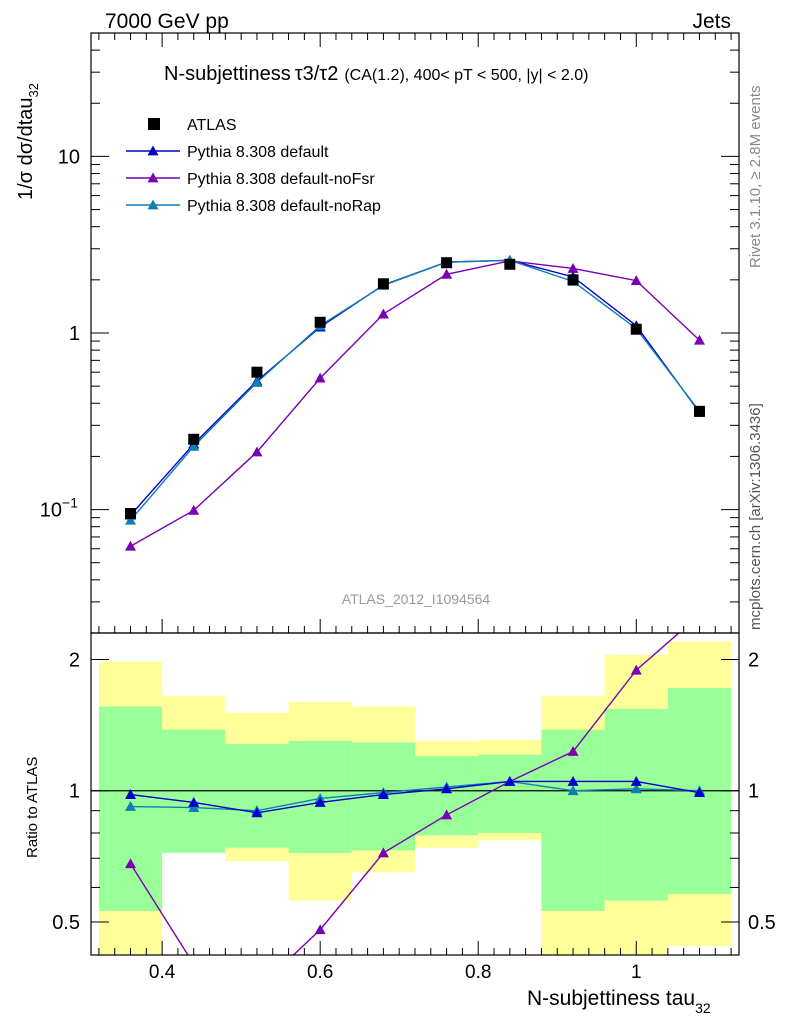  I want to click on legend-marker-noRap, so click(153, 204).